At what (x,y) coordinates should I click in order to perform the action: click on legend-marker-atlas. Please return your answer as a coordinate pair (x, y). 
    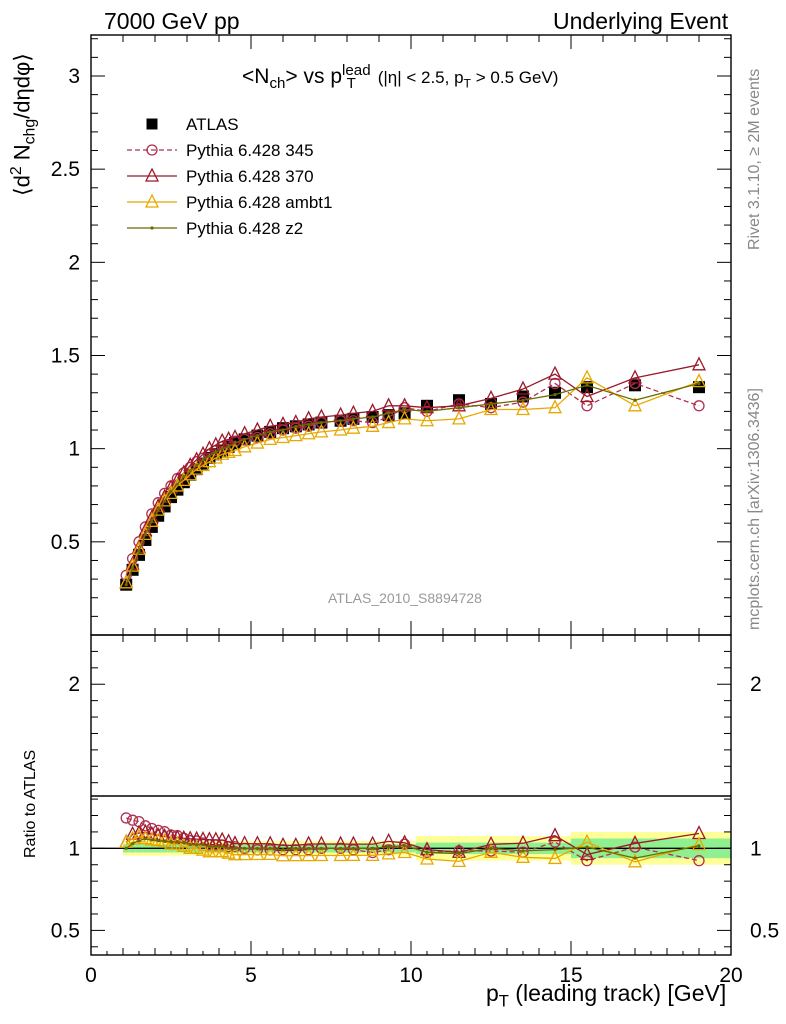
    Looking at the image, I should click on (152, 124).